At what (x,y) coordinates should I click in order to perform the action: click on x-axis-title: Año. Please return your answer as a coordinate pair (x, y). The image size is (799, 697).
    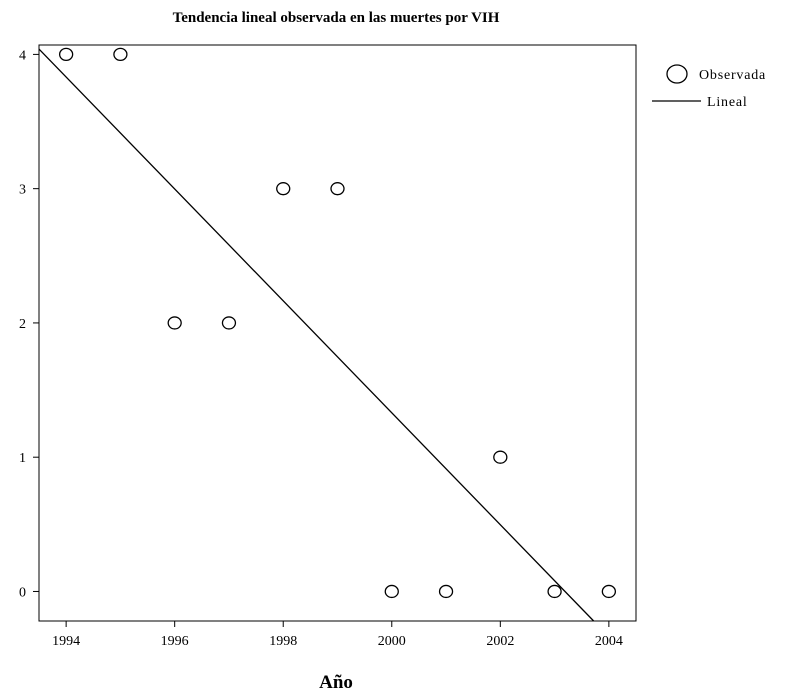
    Looking at the image, I should click on (336, 682).